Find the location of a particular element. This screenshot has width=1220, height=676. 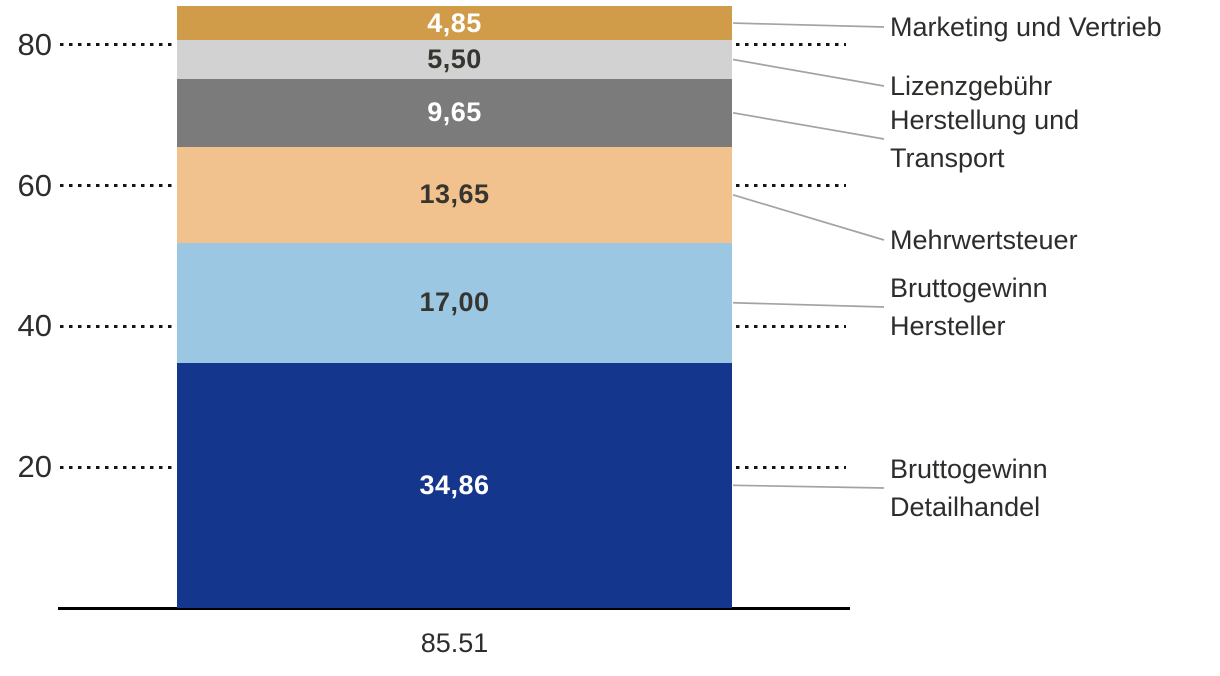

y-tick-label-60: 60 is located at coordinates (34, 185).